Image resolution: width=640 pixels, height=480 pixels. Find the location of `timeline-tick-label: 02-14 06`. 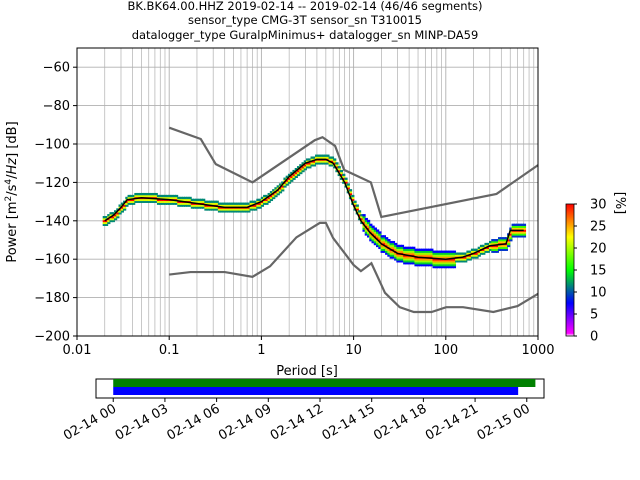

timeline-tick-label: 02-14 06 is located at coordinates (193, 422).